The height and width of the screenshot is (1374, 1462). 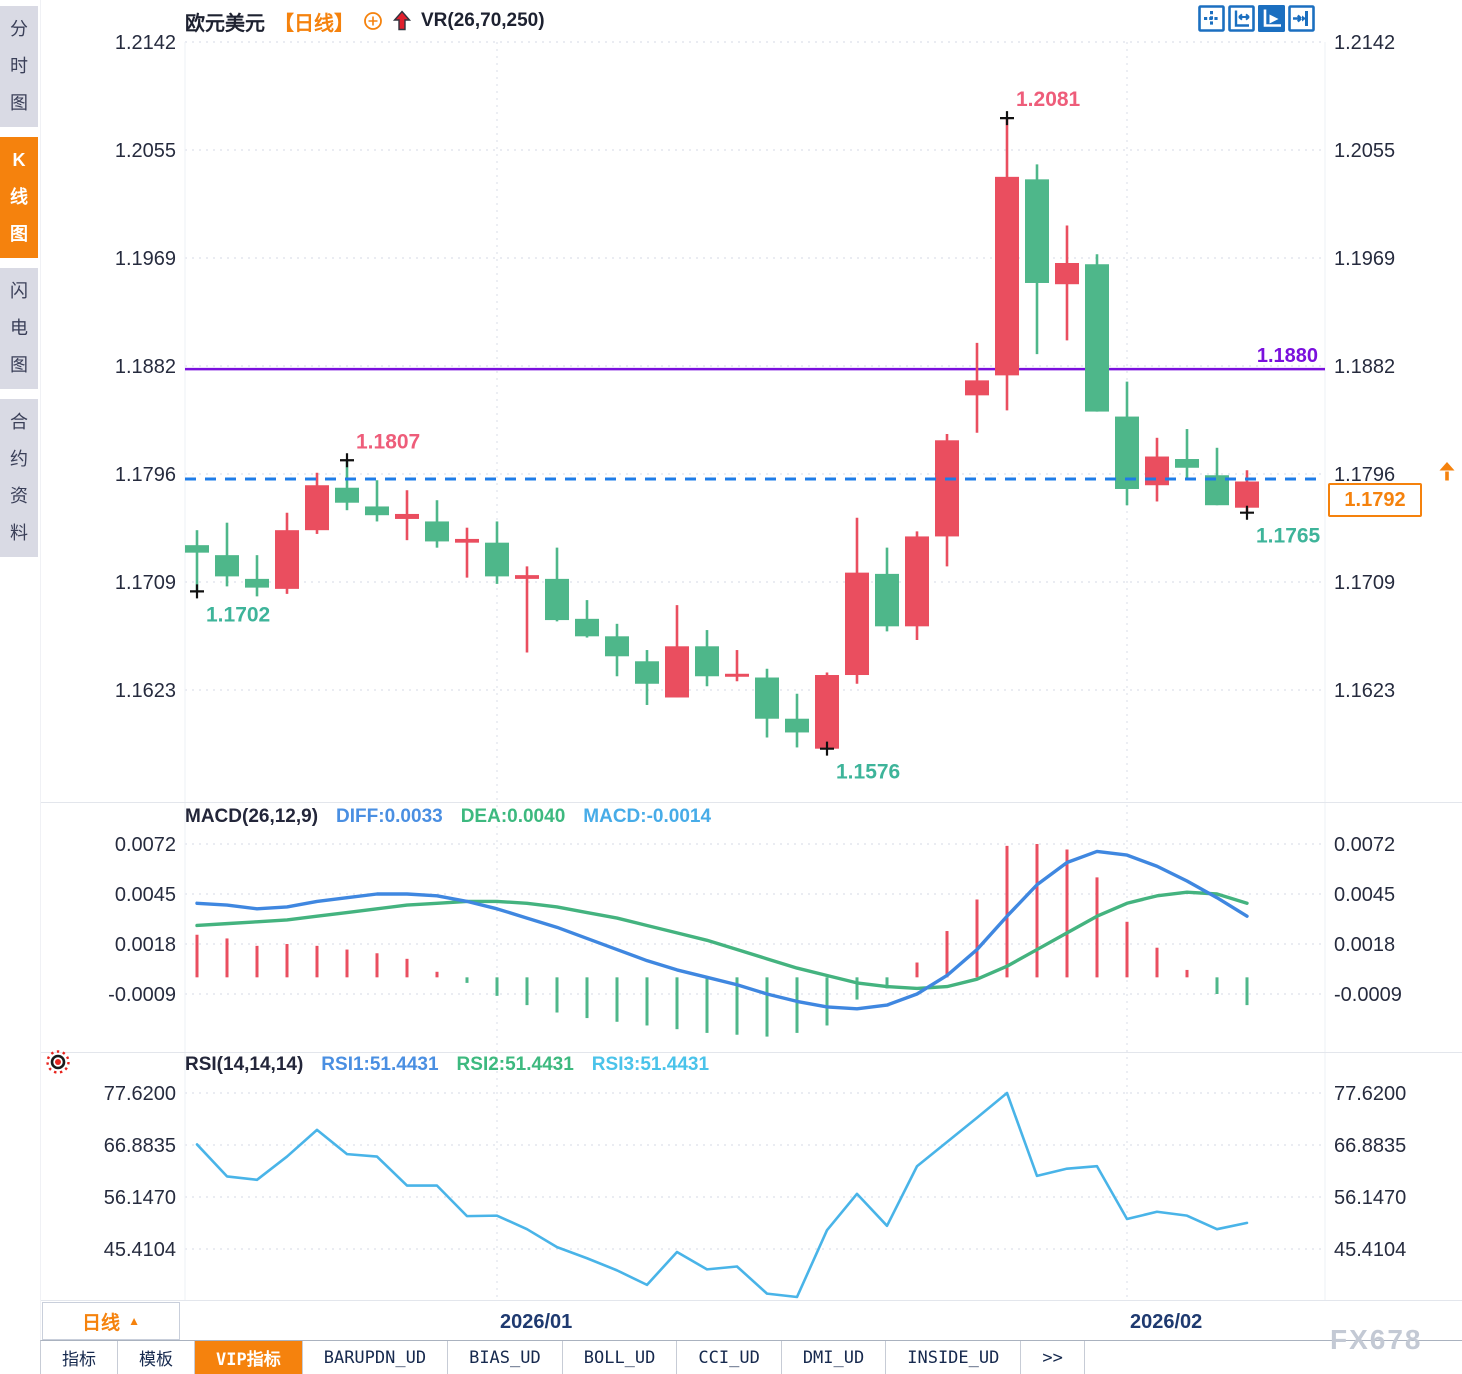 I want to click on bottom-tab-BIAS_UD: BIAS_UD, so click(x=505, y=1357).